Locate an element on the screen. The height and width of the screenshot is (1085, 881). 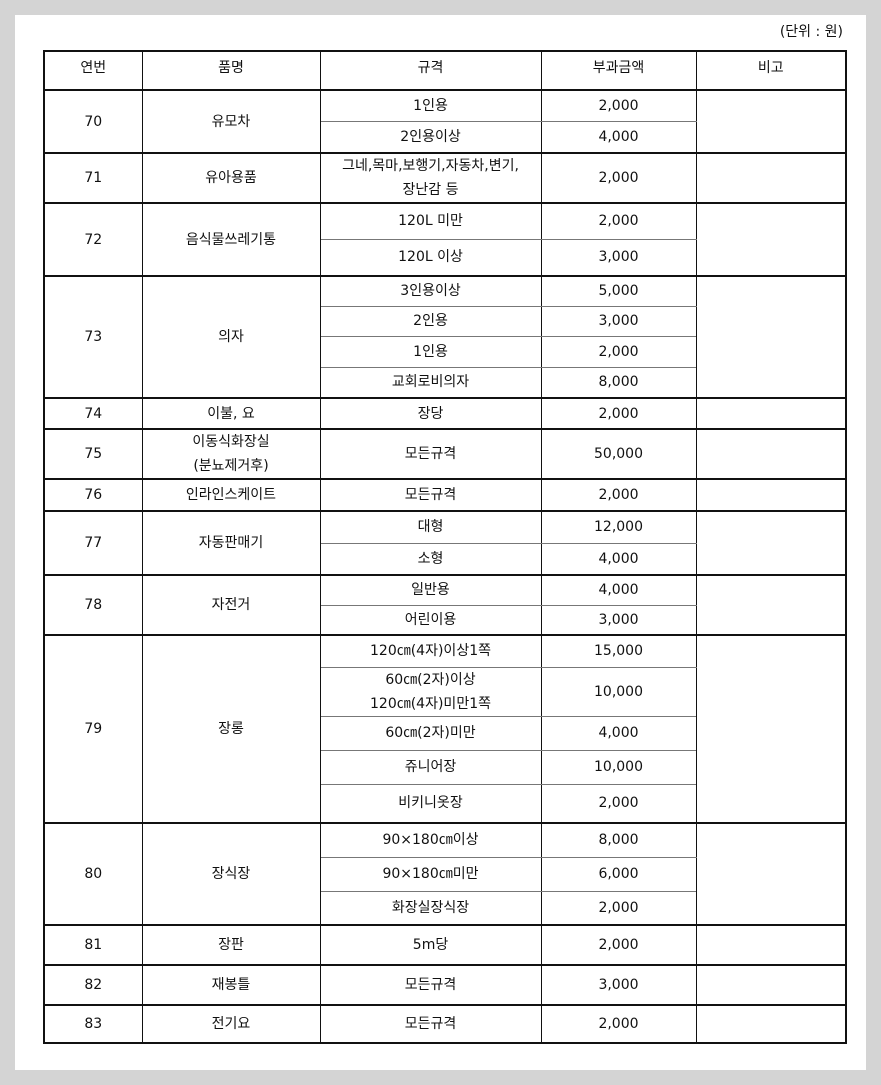
item-number: 77 is located at coordinates (93, 543).